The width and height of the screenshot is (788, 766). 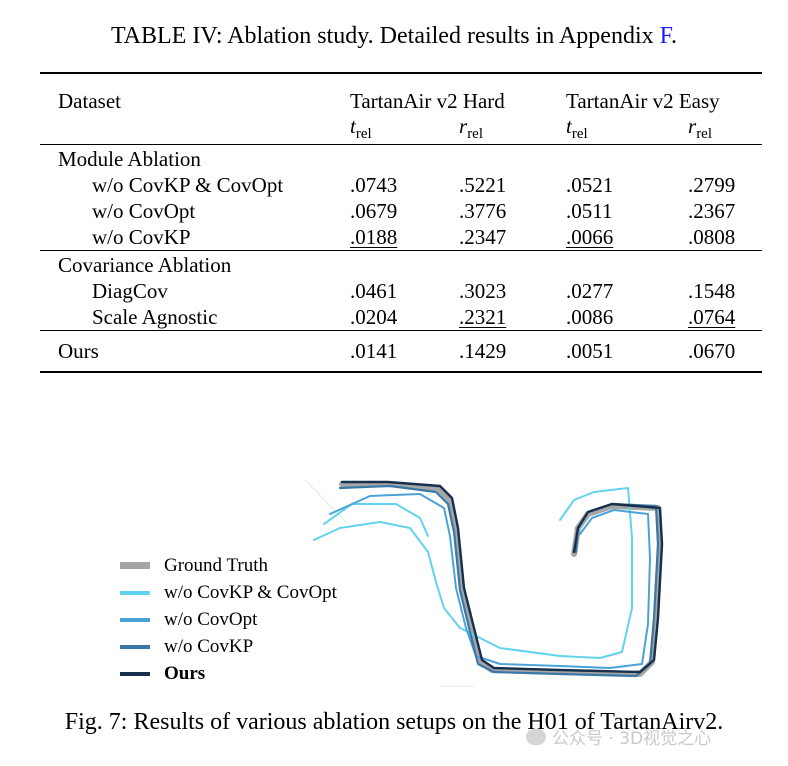 I want to click on watermark-text: 公众号 · 3D视觉之心, so click(x=632, y=739).